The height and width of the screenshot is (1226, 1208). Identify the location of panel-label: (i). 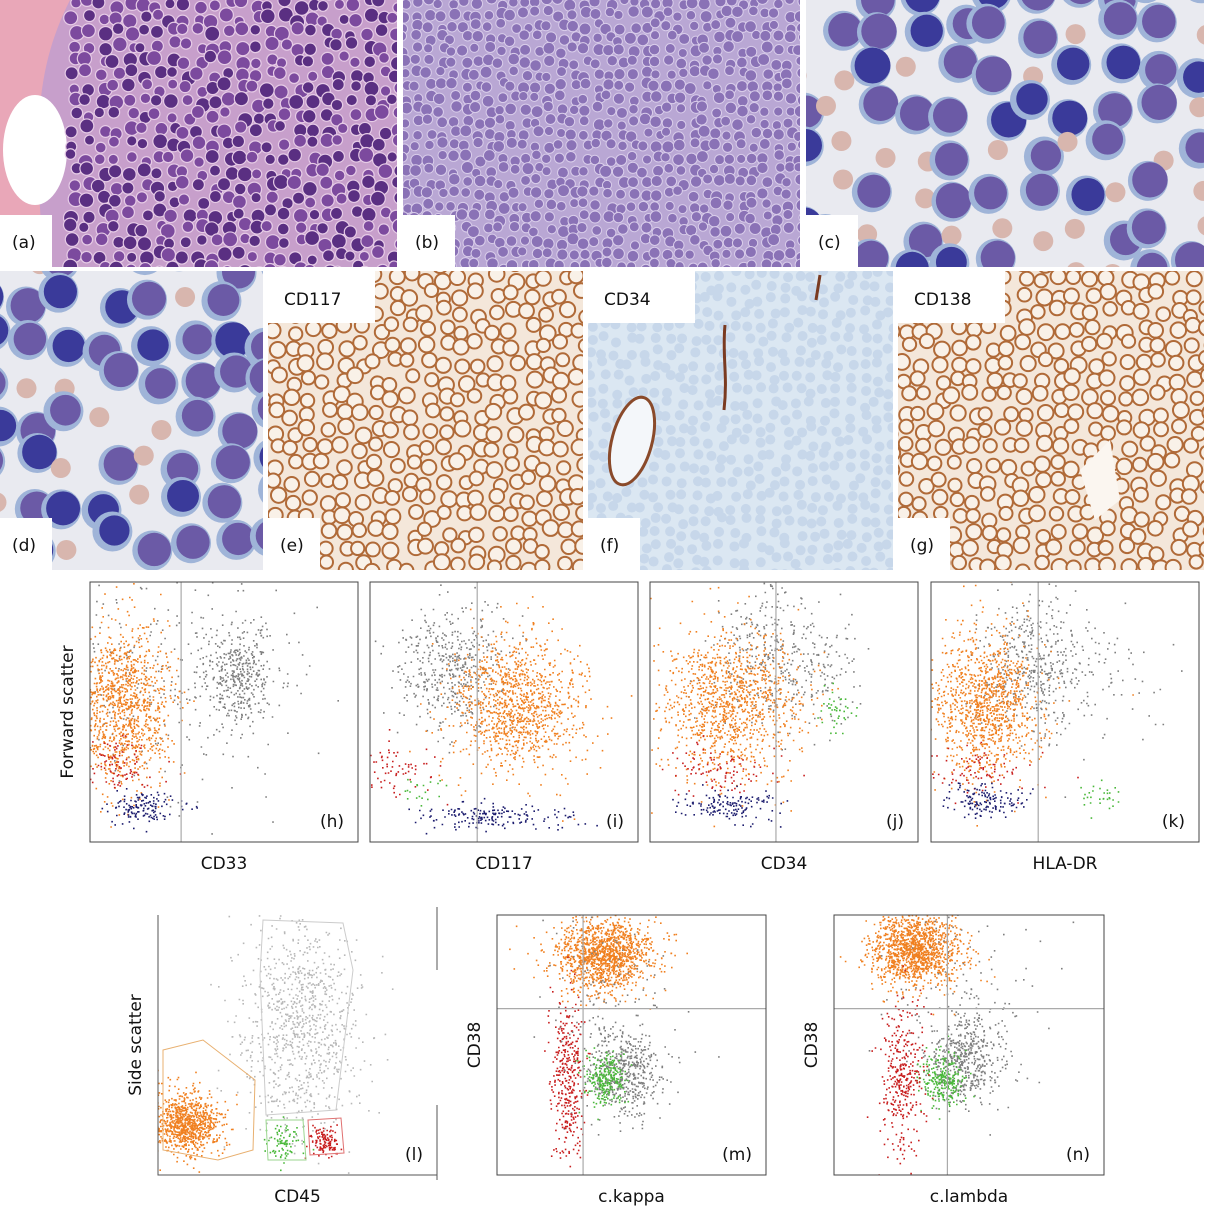
(615, 822).